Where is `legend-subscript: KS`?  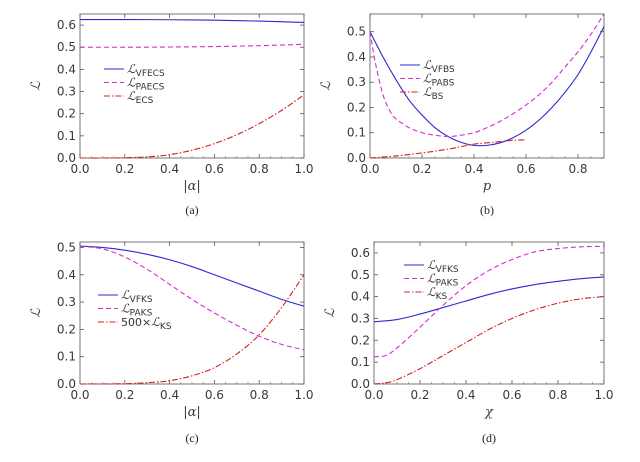 legend-subscript: KS is located at coordinates (166, 327).